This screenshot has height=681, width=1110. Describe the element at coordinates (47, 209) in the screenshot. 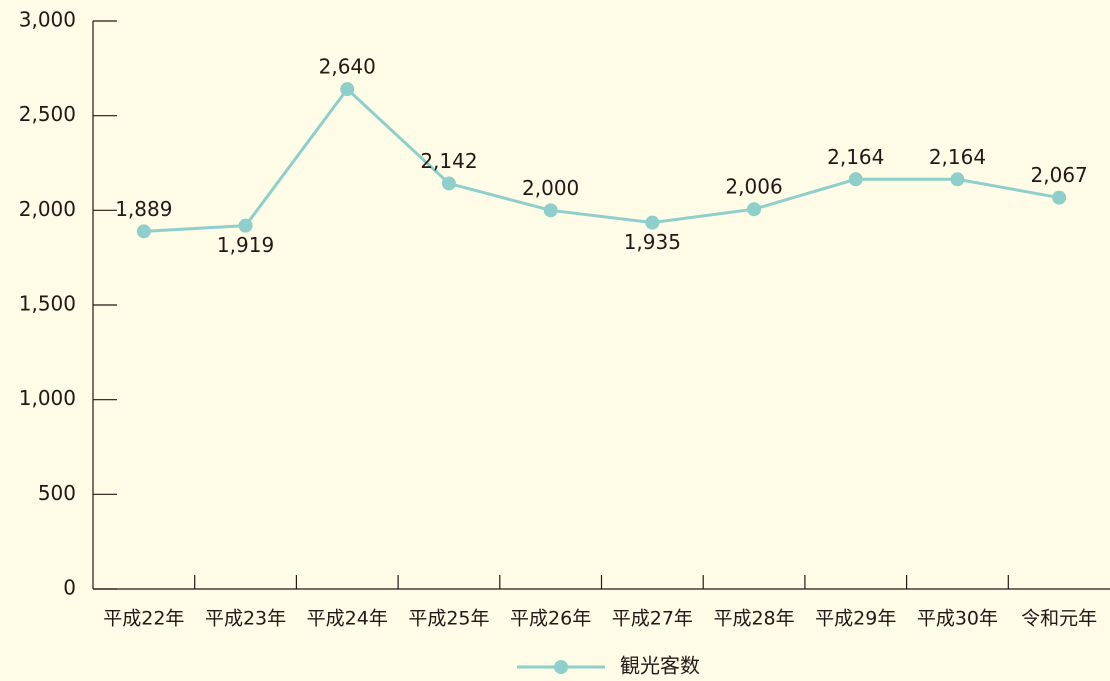

I see `y-tick-label: 2,000` at that location.